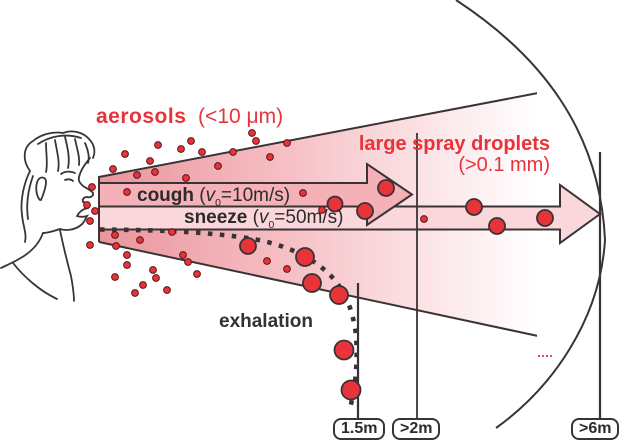  Describe the element at coordinates (266, 321) in the screenshot. I see `exhalation-label: exhalation` at that location.